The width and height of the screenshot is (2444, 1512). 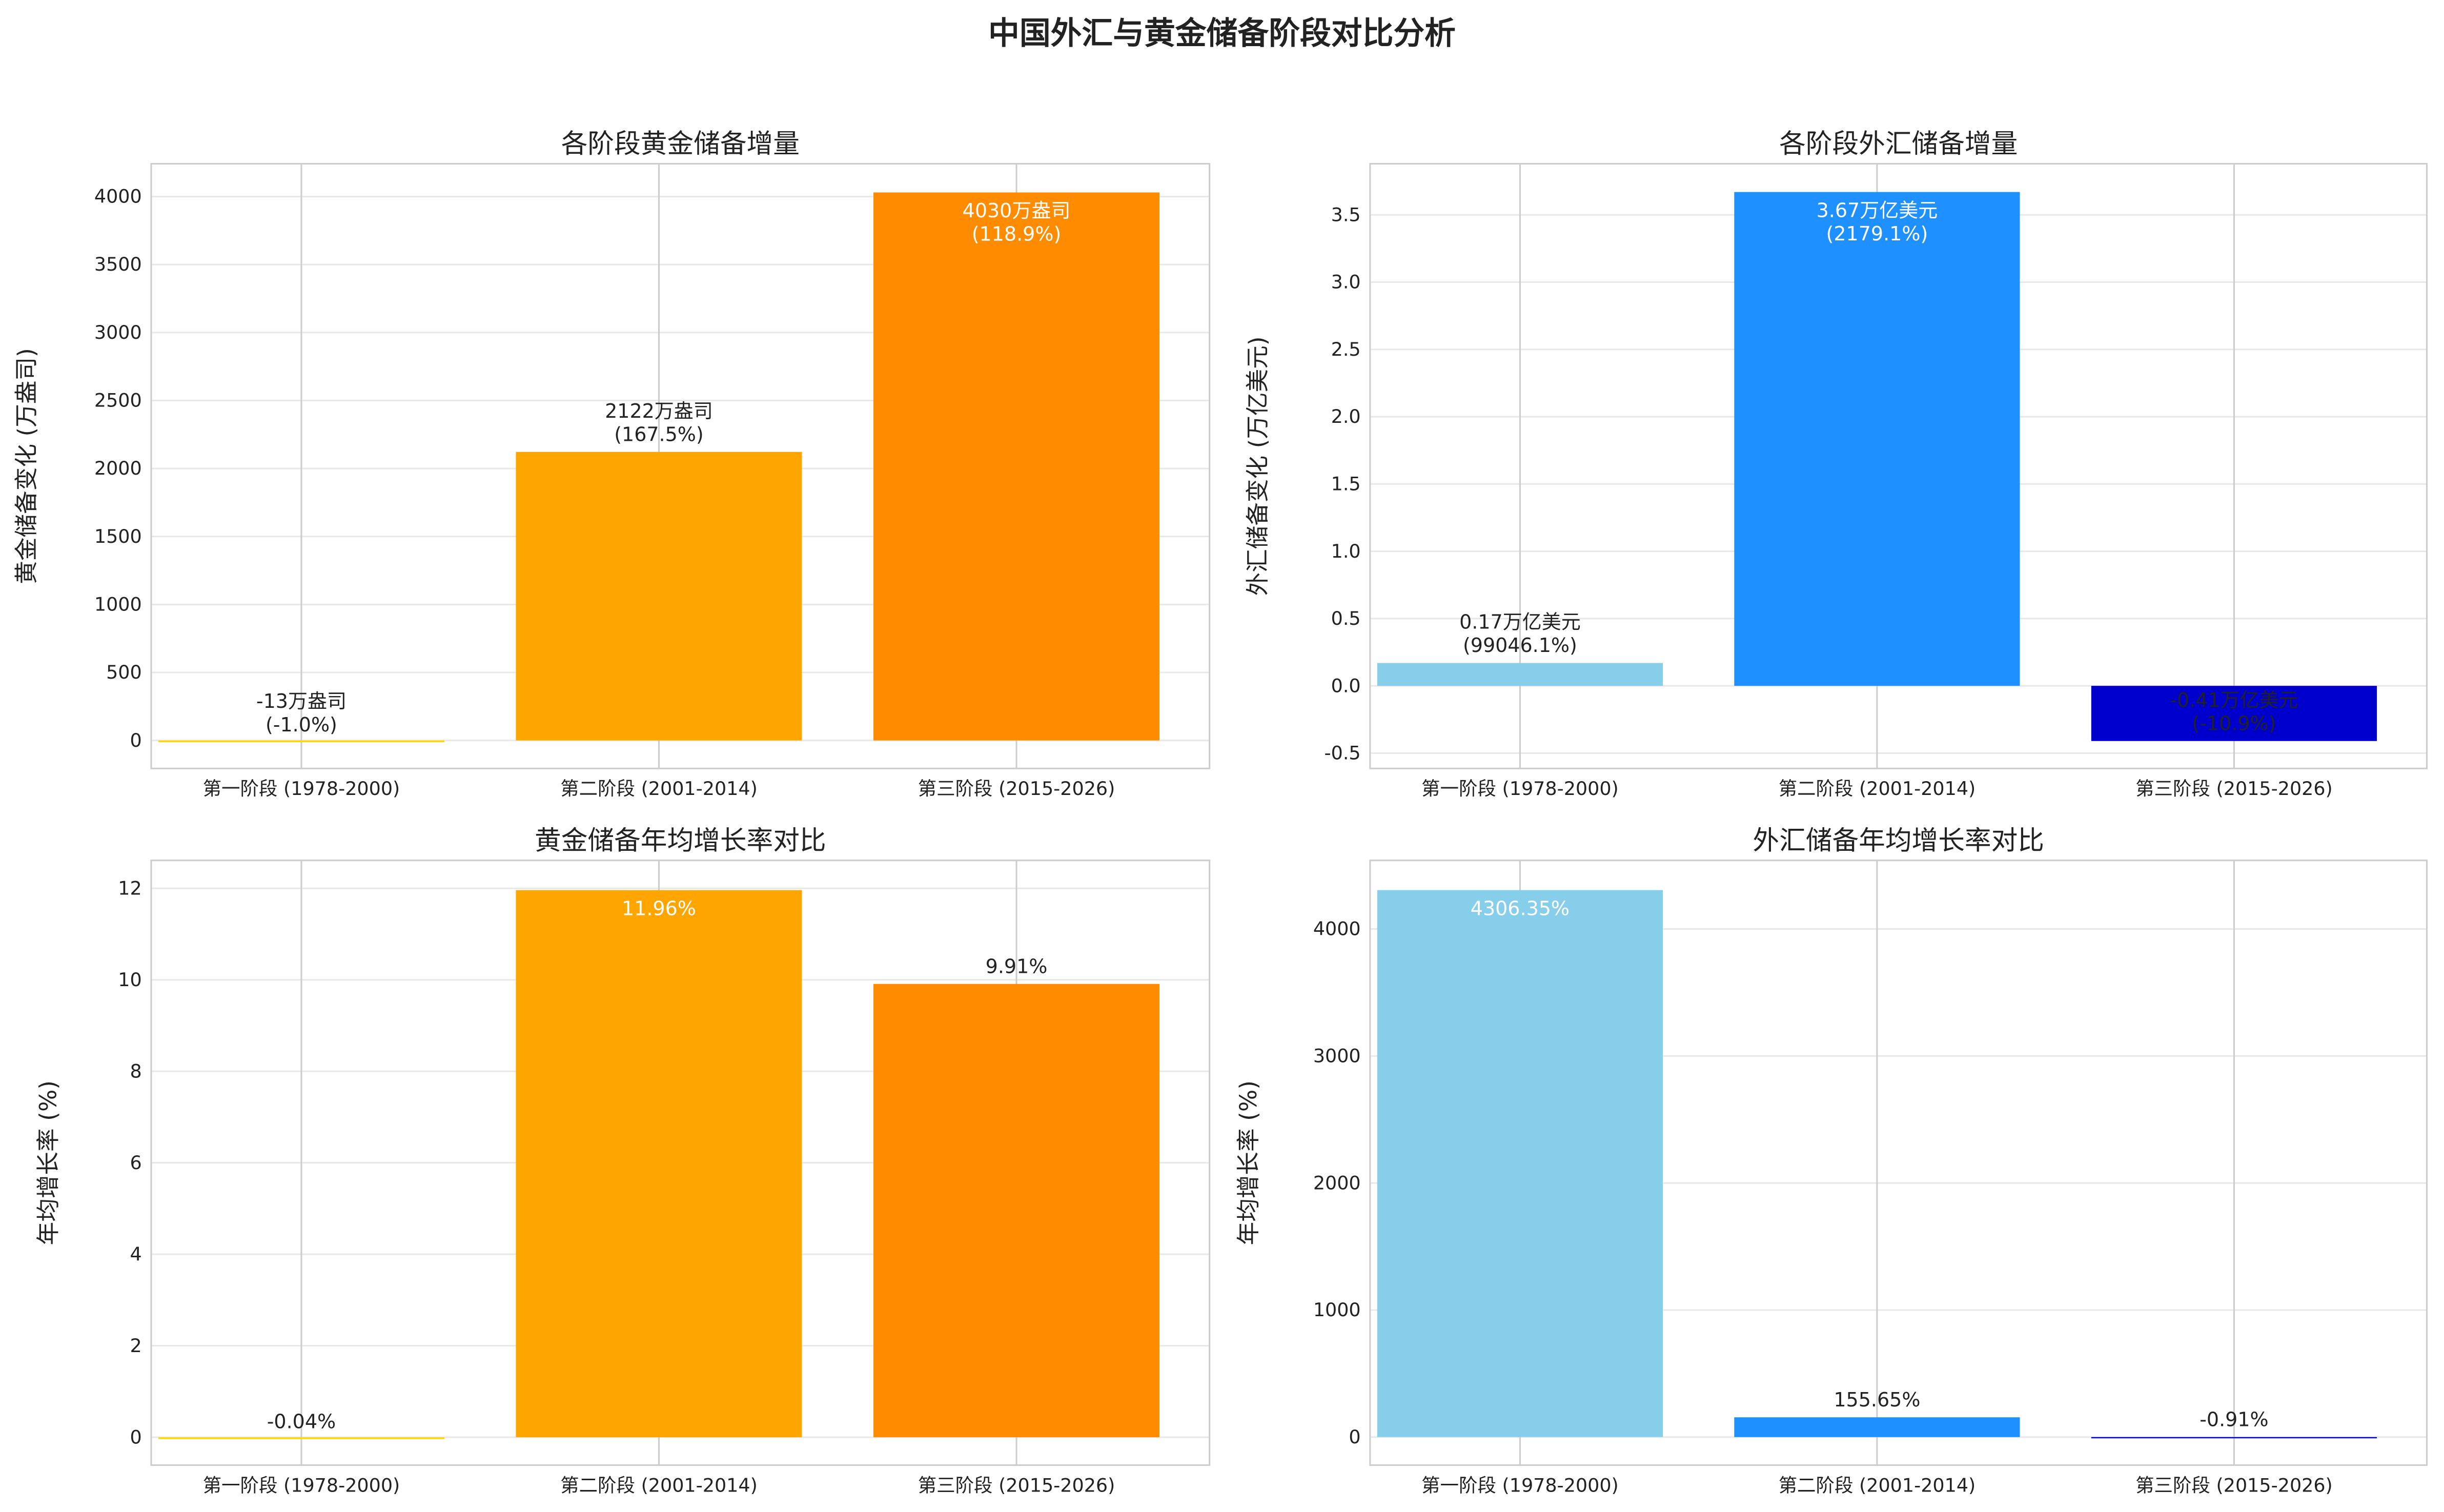 I want to click on y-tick-label: 4, so click(x=136, y=1254).